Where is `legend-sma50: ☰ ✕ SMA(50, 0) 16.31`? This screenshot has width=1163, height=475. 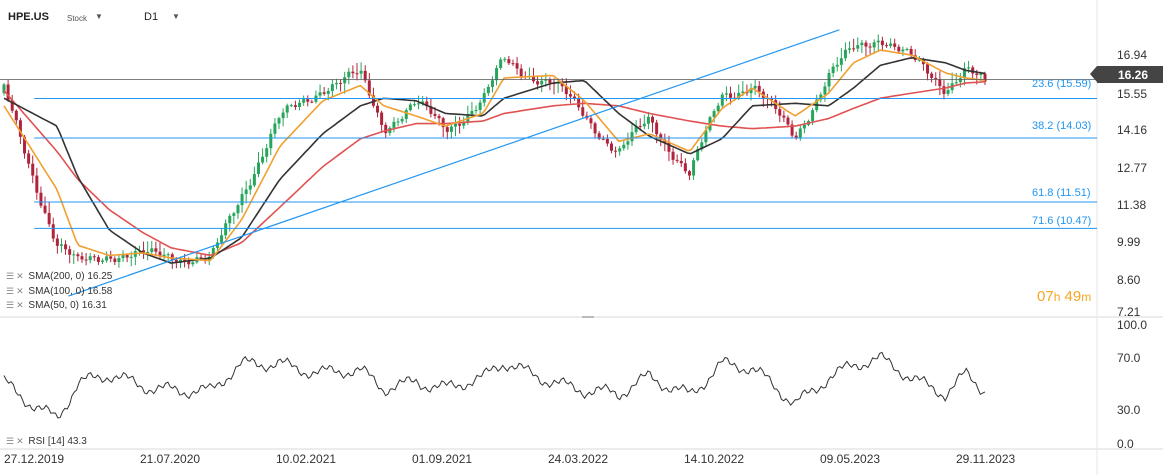
legend-sma50: ☰ ✕ SMA(50, 0) 16.31 is located at coordinates (56, 305).